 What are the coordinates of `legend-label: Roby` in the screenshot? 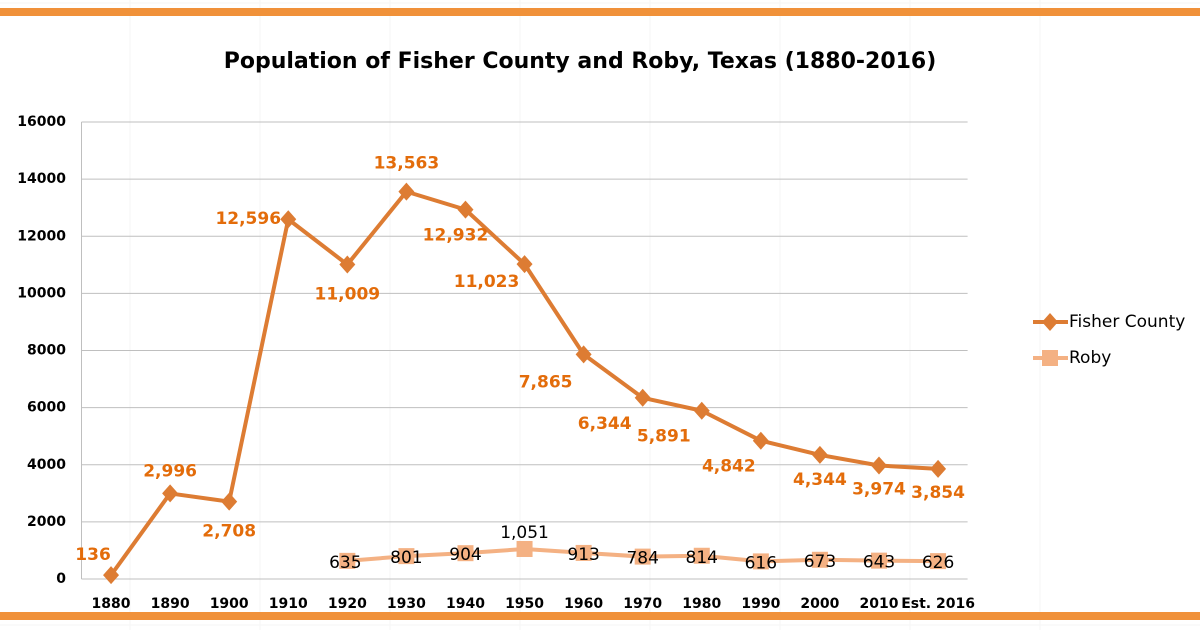 It's located at (1090, 358).